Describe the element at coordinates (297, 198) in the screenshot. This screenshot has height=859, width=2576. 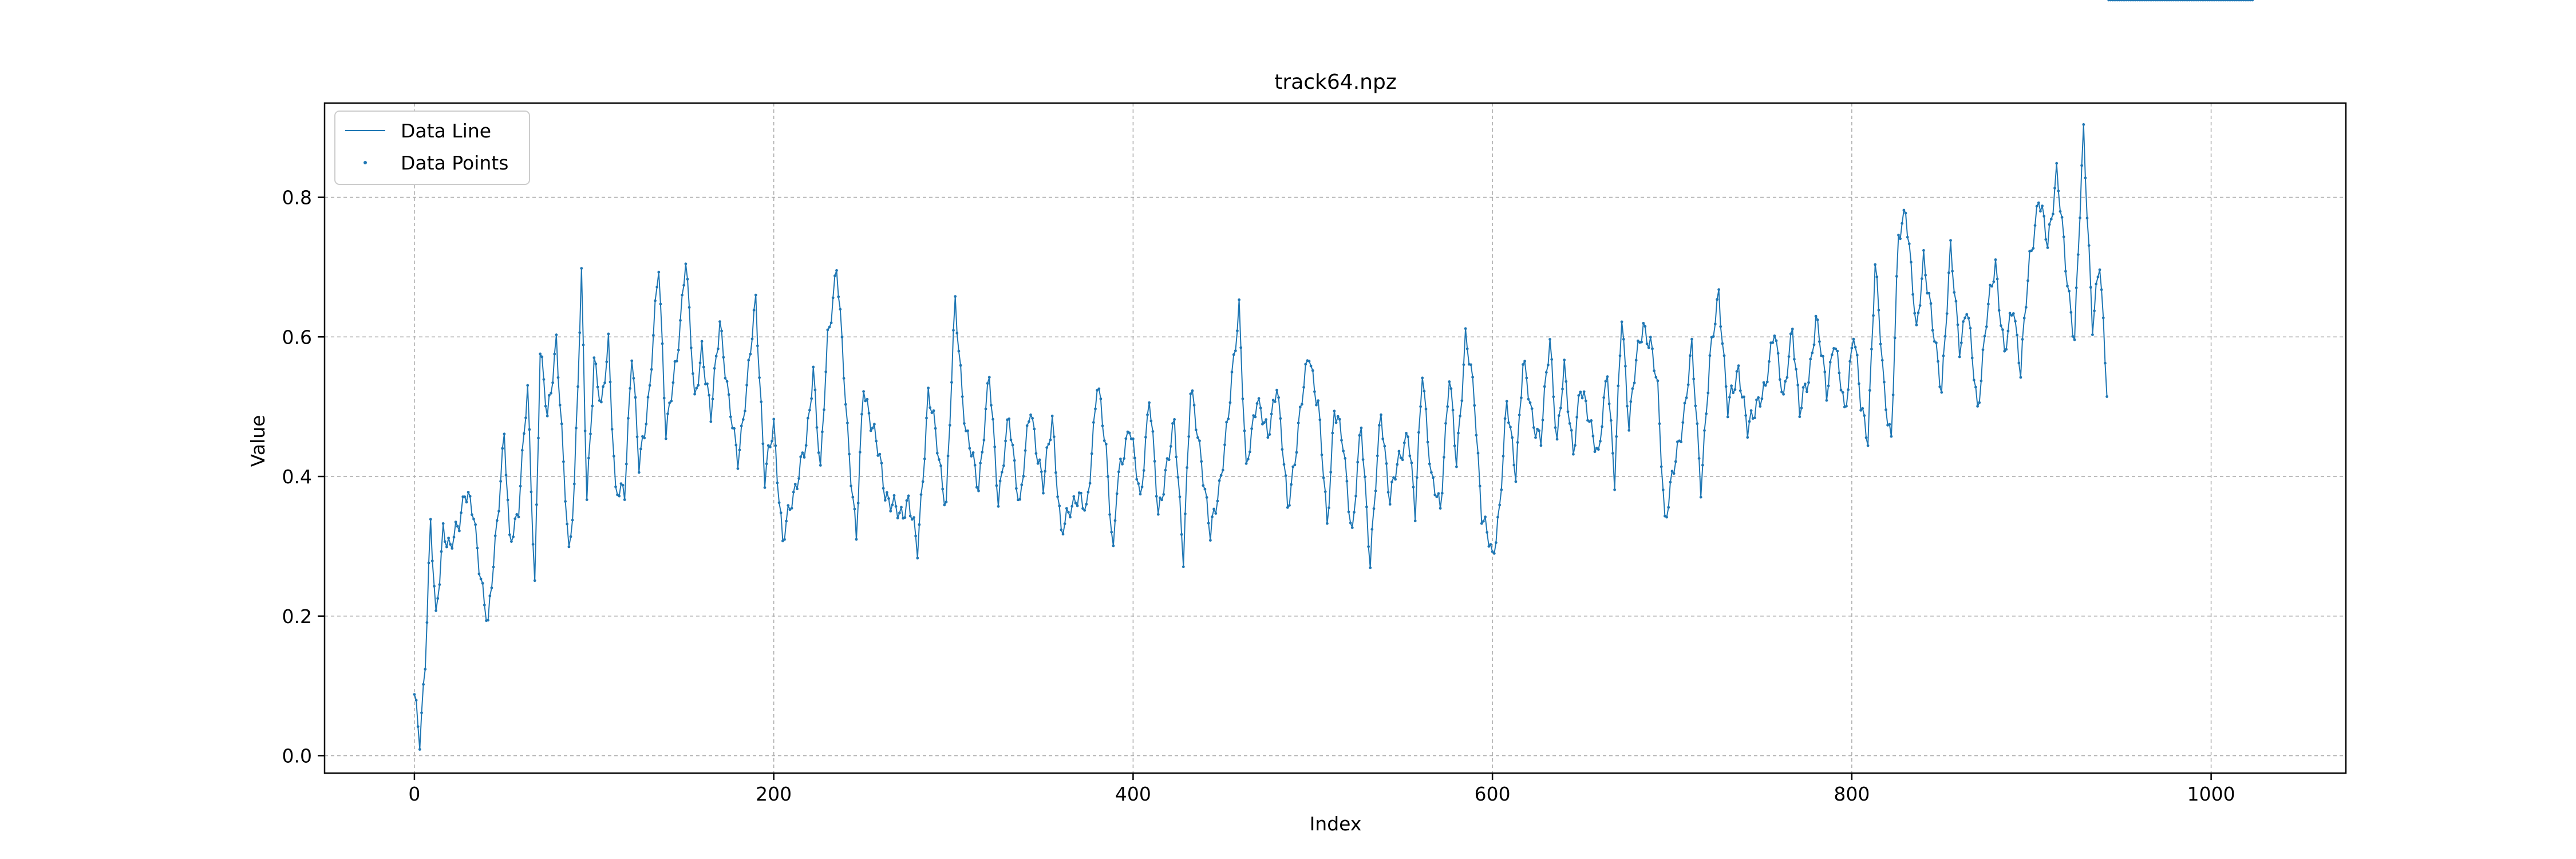
I see `y-tick-label: 0.8` at that location.